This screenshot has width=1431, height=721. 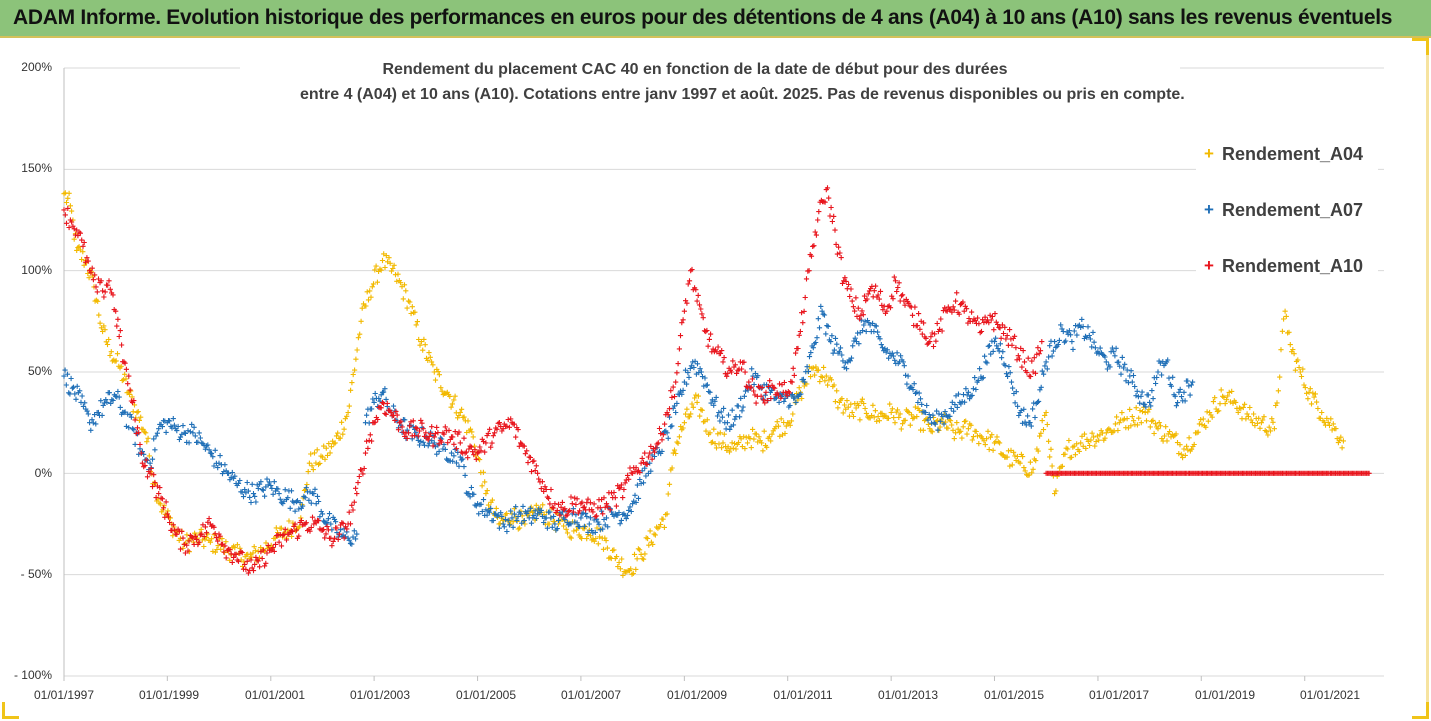 I want to click on legend-label-a04: Rendement_A04, so click(x=1293, y=153).